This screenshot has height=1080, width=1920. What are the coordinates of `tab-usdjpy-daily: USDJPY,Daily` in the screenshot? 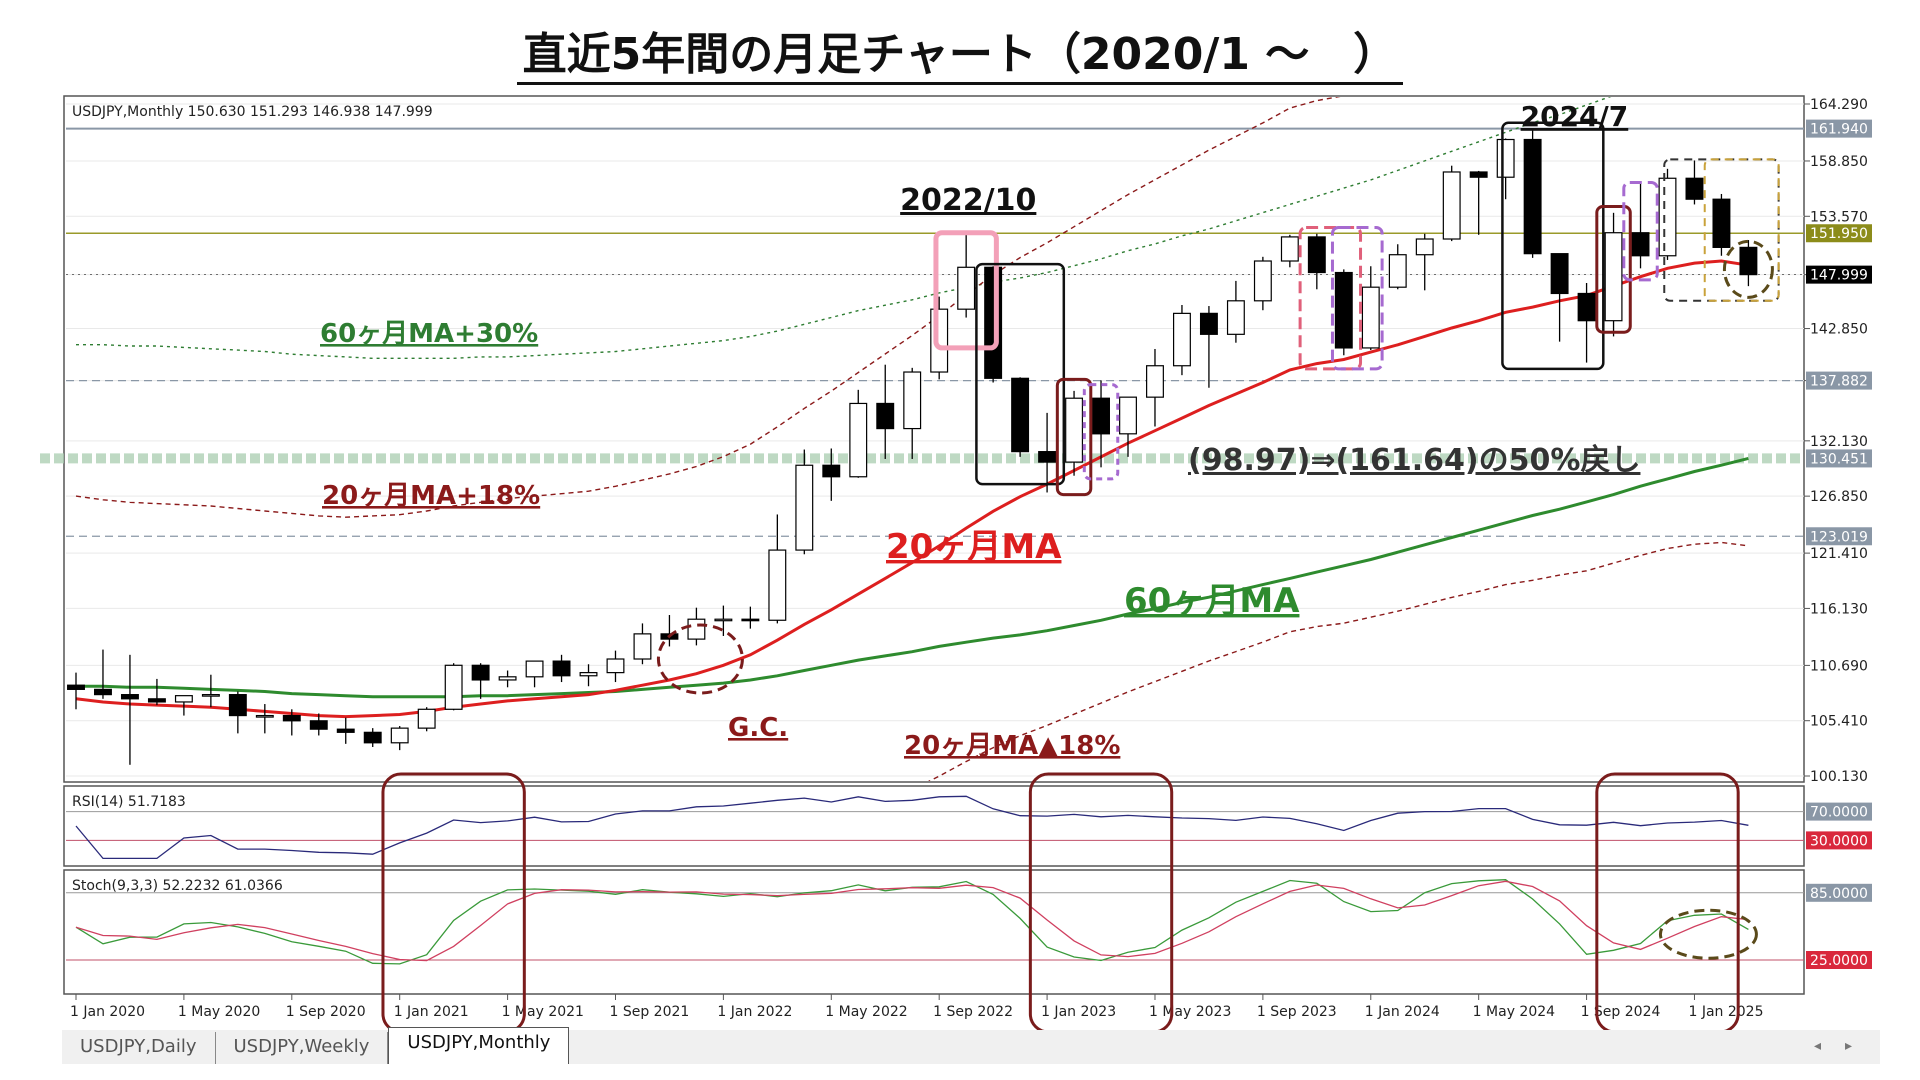 It's located at (139, 1048).